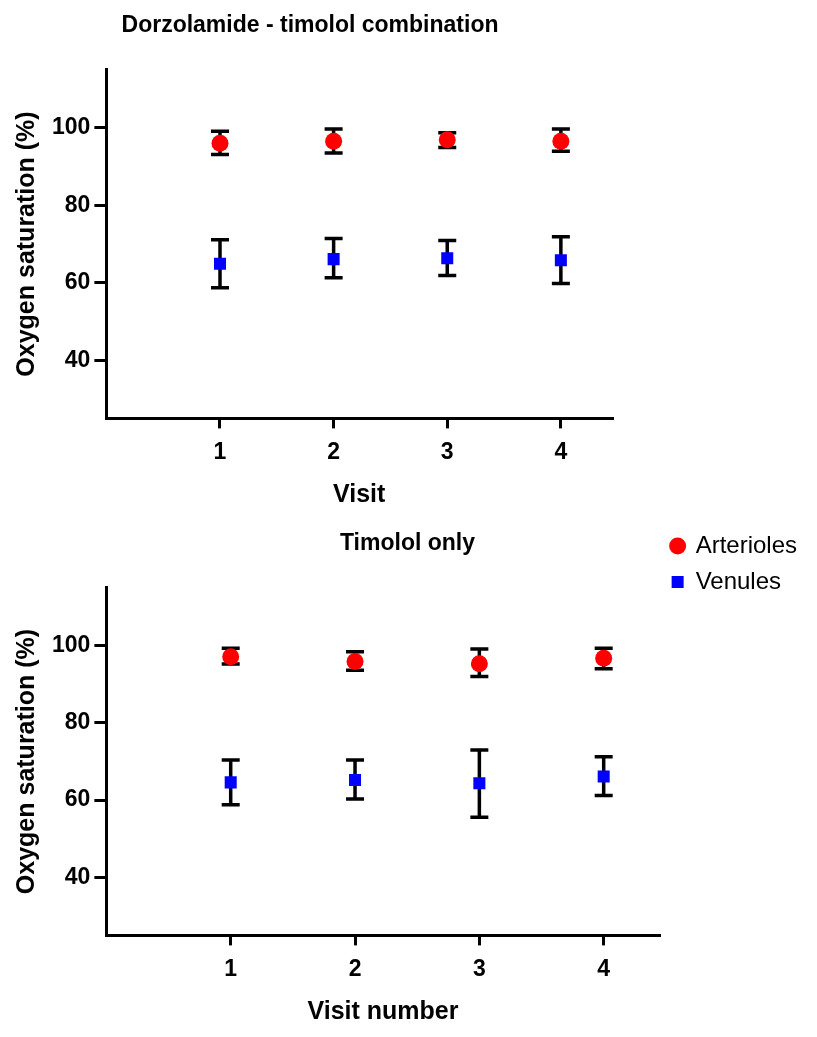 The image size is (817, 1037). I want to click on chart-title: Dorzolamide - timolol combination, so click(310, 24).